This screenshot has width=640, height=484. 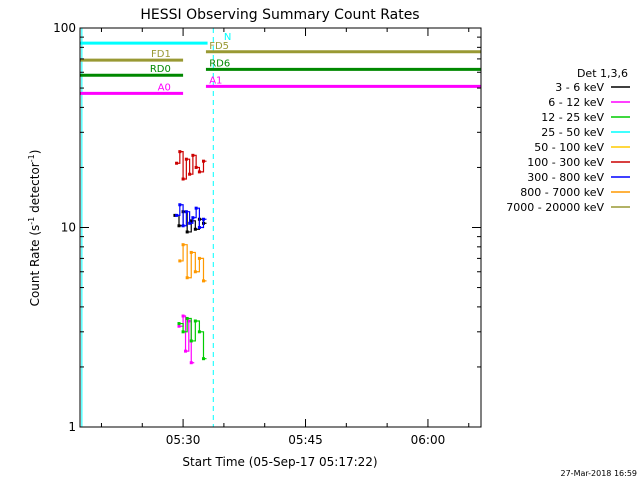 What do you see at coordinates (219, 46) in the screenshot?
I see `flag-label-fd5: FD5` at bounding box center [219, 46].